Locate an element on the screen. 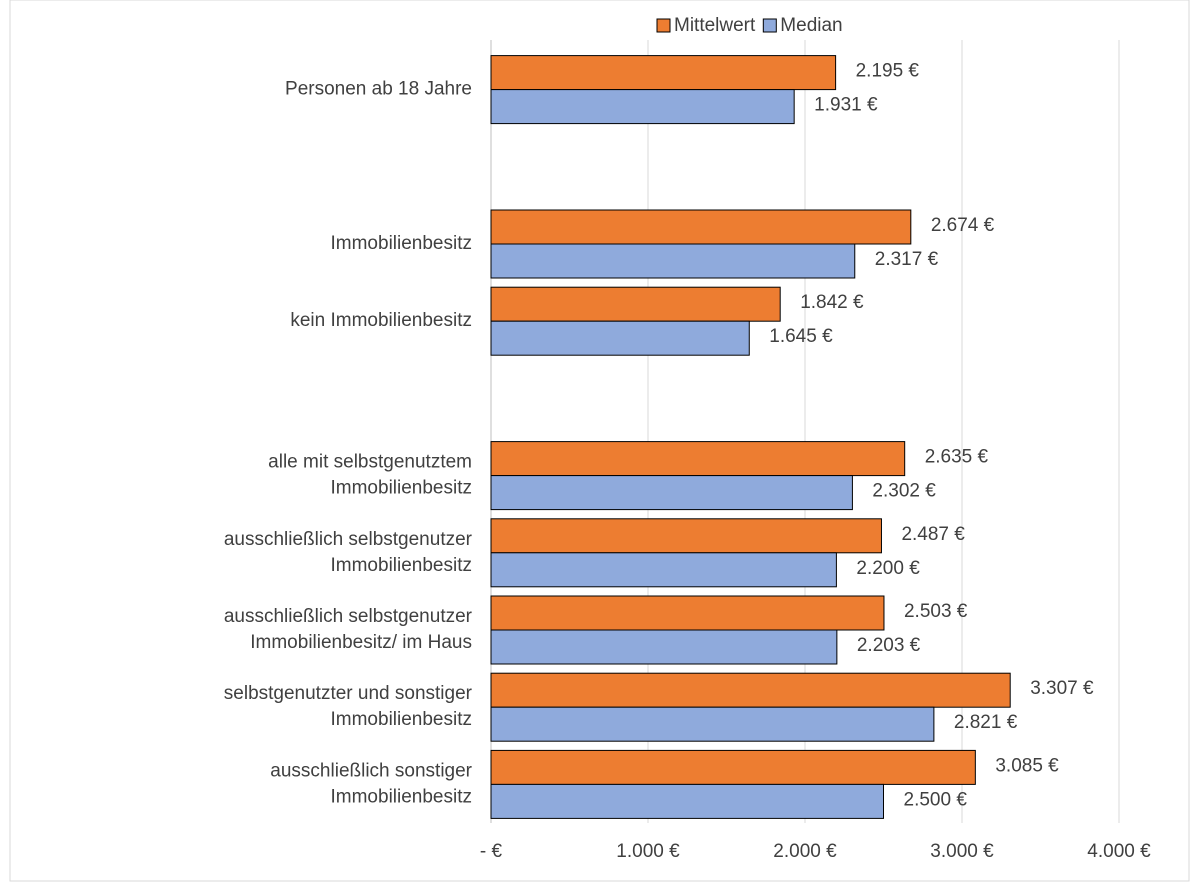 This screenshot has width=1190, height=882. data-label: 2.200 € is located at coordinates (888, 568).